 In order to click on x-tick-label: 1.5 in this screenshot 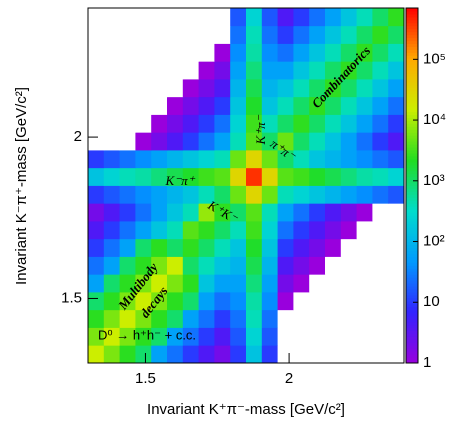, I will do `click(145, 378)`.